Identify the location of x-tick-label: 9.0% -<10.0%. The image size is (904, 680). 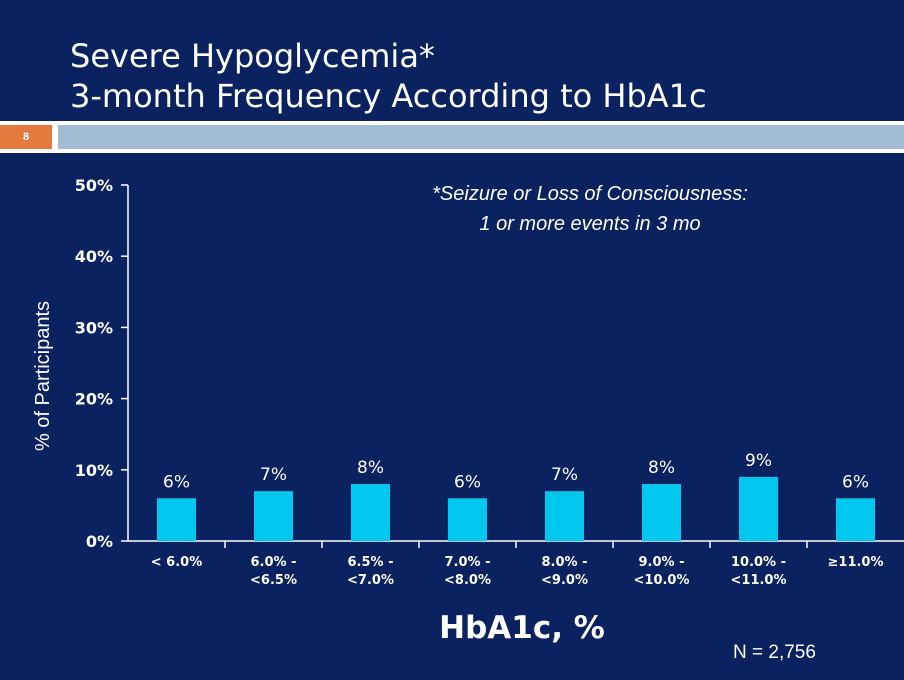
(662, 571).